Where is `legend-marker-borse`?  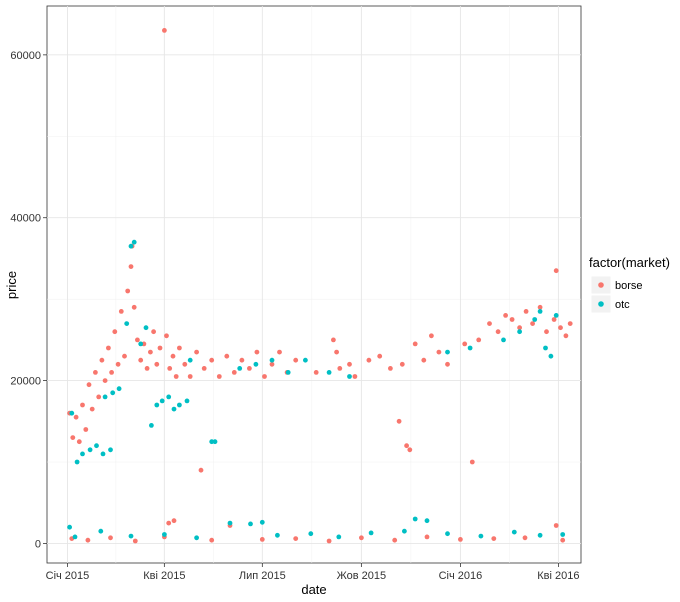
legend-marker-borse is located at coordinates (601, 285).